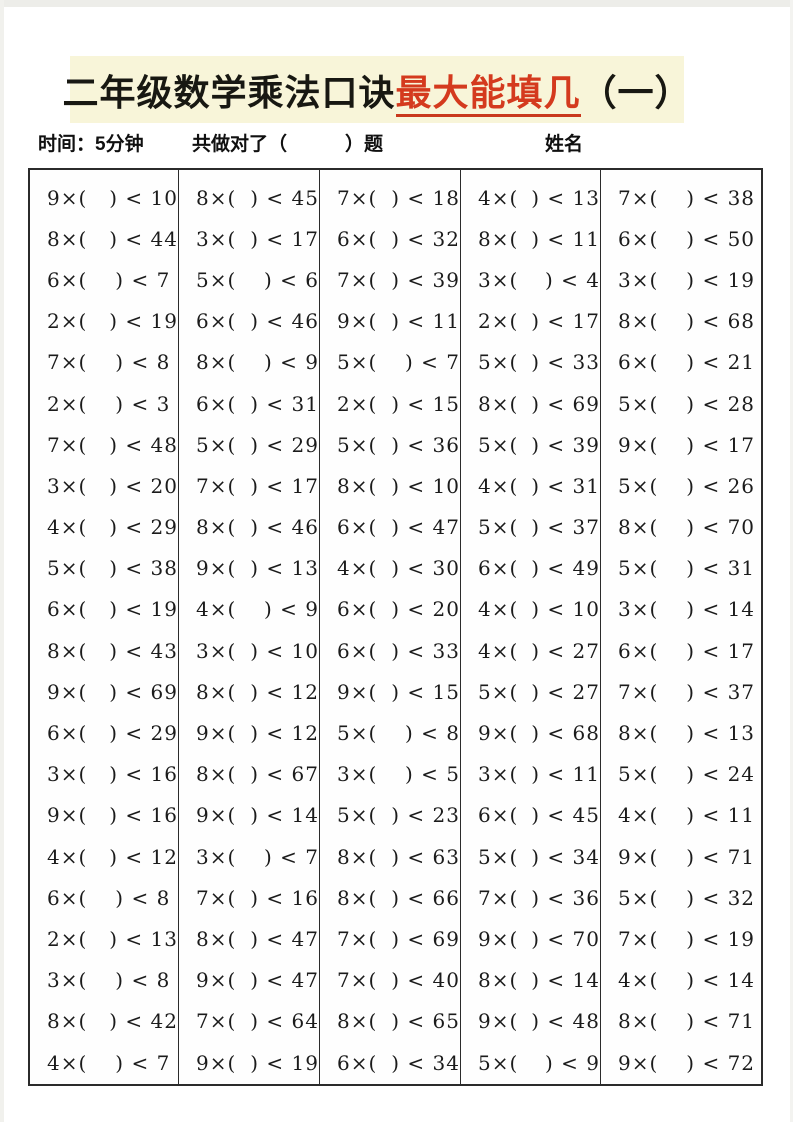 This screenshot has width=793, height=1122. Describe the element at coordinates (530, 856) in the screenshot. I see `problem-cell: 5×() < 34` at that location.